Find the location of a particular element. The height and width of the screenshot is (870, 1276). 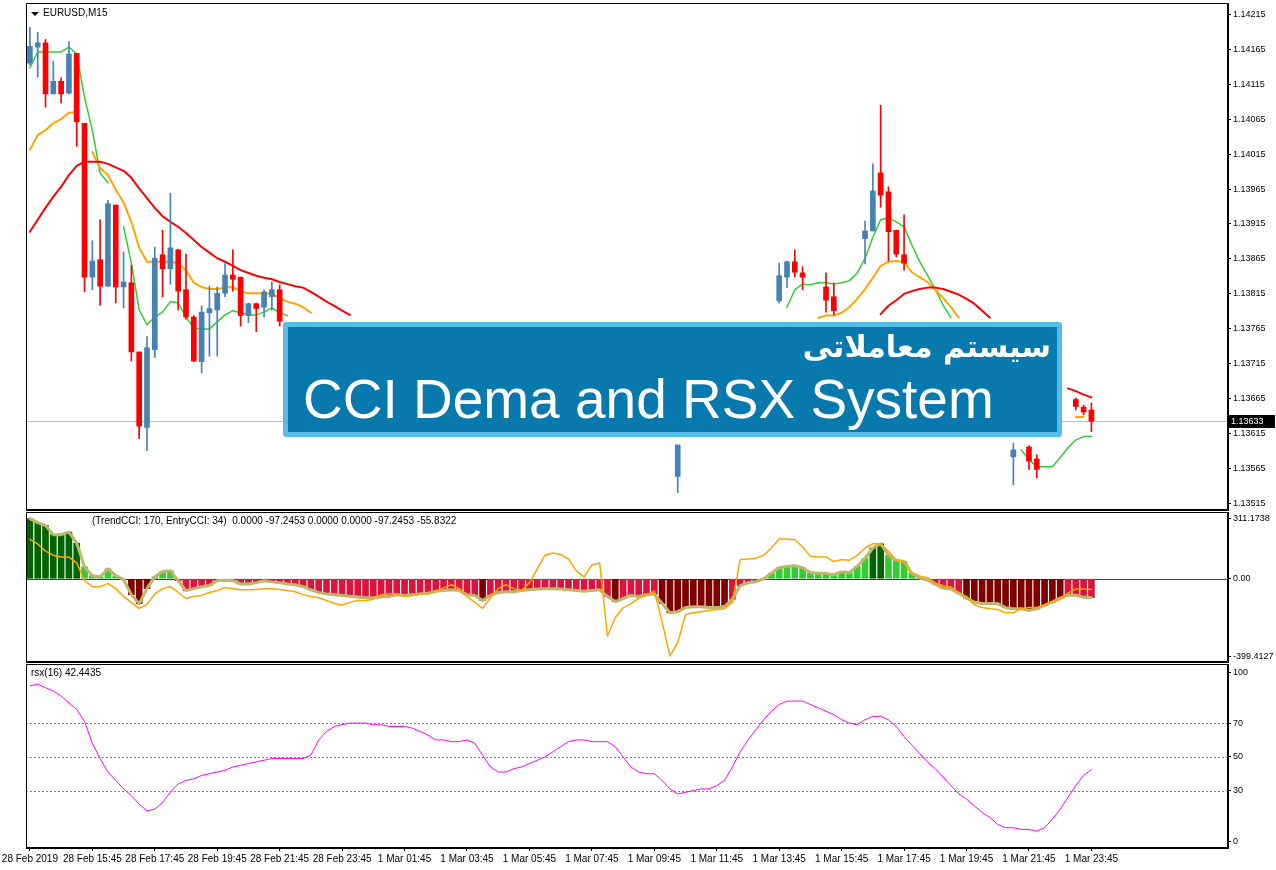

y-tick-label: 1.14115 is located at coordinates (1249, 83).